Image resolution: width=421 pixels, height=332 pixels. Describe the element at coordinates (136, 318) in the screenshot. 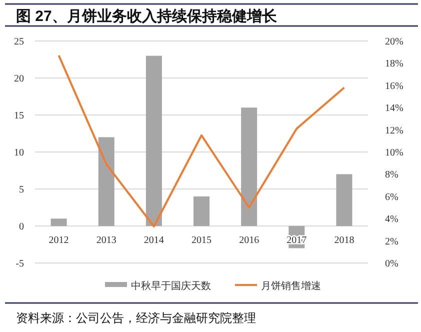

I see `text: 资料来源：公司公告，经济与金融研究院整理` at that location.